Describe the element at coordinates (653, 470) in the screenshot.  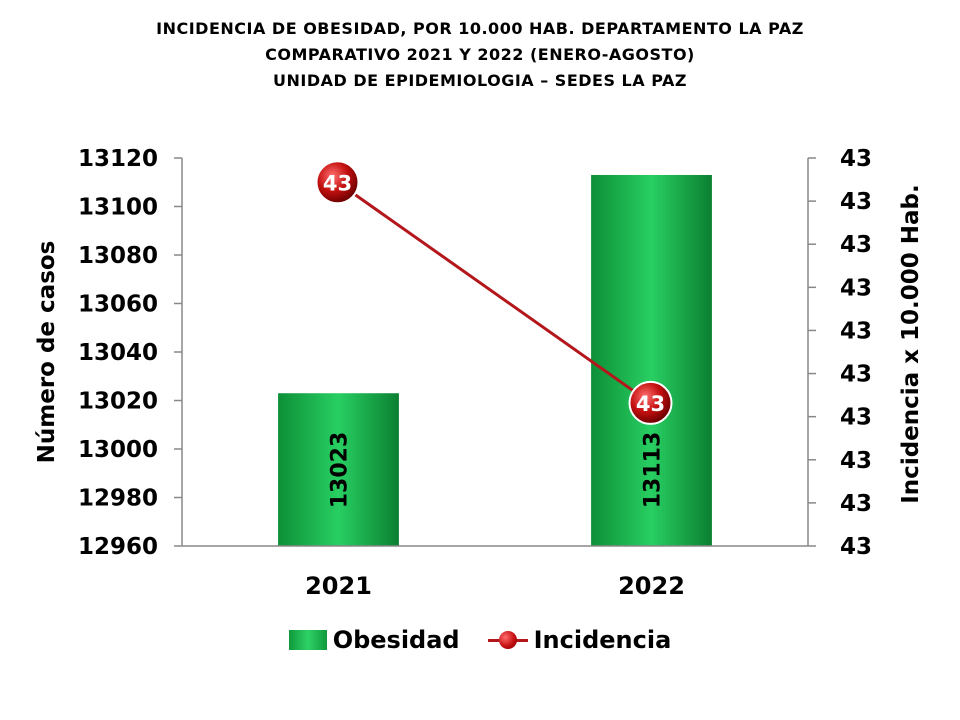
I see `bar-value-label: 13113` at that location.